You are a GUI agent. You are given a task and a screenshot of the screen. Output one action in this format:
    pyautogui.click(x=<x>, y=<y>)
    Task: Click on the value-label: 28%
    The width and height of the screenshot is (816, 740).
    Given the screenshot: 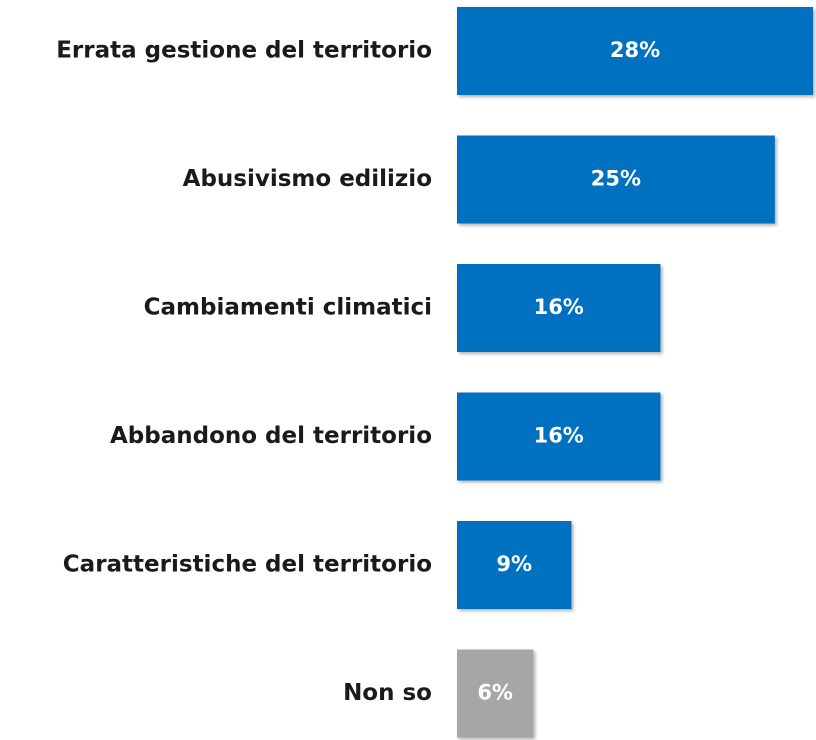 What is the action you would take?
    pyautogui.click(x=635, y=50)
    